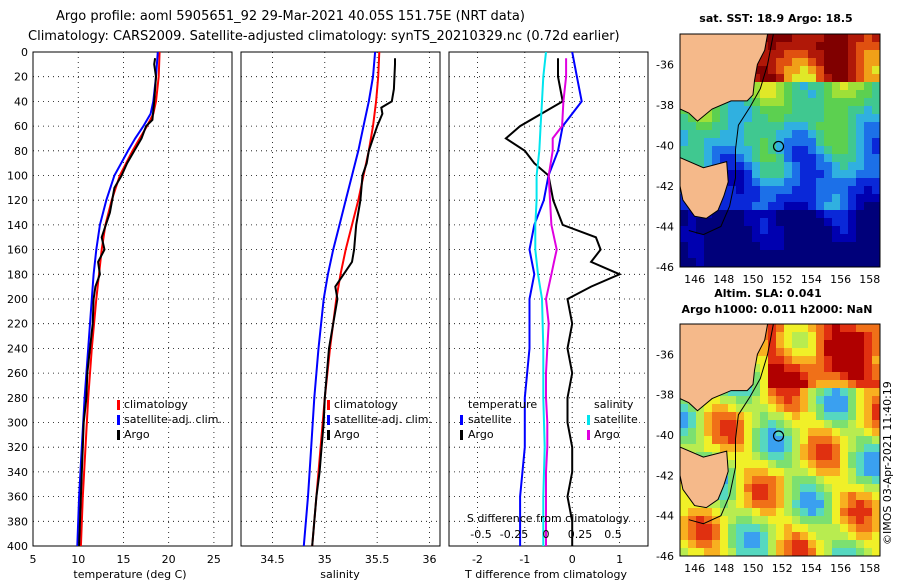 Image resolution: width=900 pixels, height=580 pixels. What do you see at coordinates (17, 200) in the screenshot?
I see `depth-tick-label: 120` at bounding box center [17, 200].